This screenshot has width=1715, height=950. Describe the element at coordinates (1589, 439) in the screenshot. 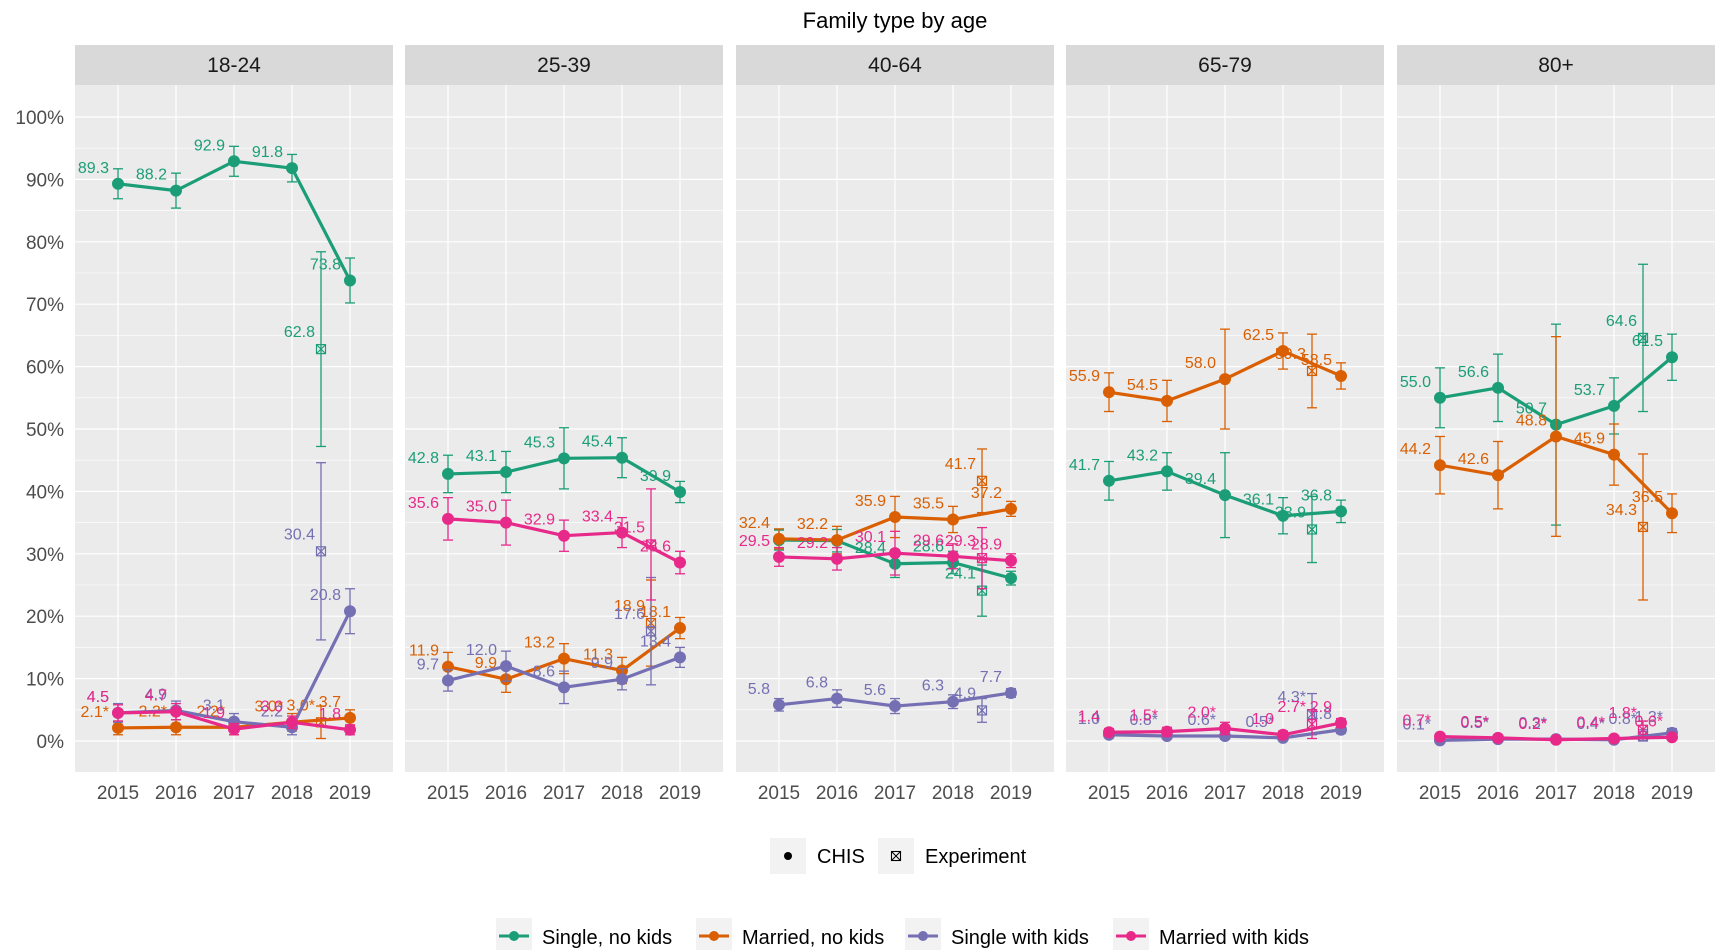

I see `data-label: 45.9` at that location.